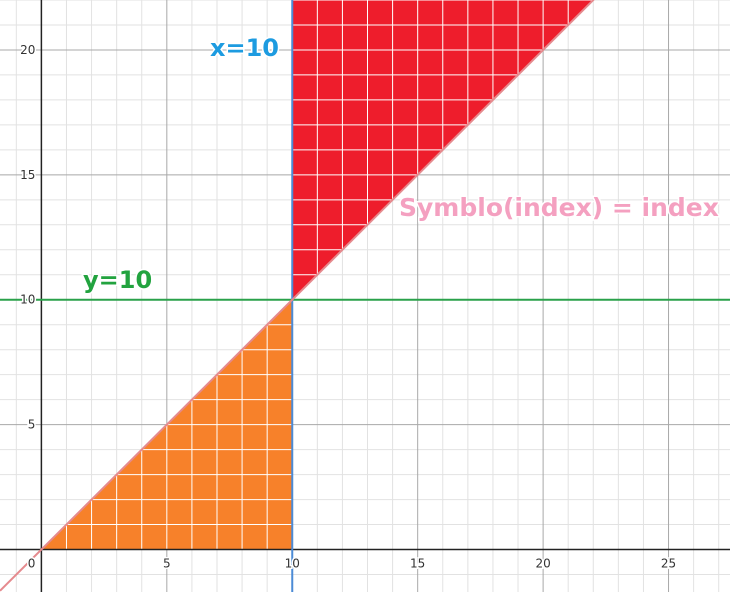 Image resolution: width=730 pixels, height=592 pixels. What do you see at coordinates (27, 50) in the screenshot?
I see `y-tick-label: 20` at bounding box center [27, 50].